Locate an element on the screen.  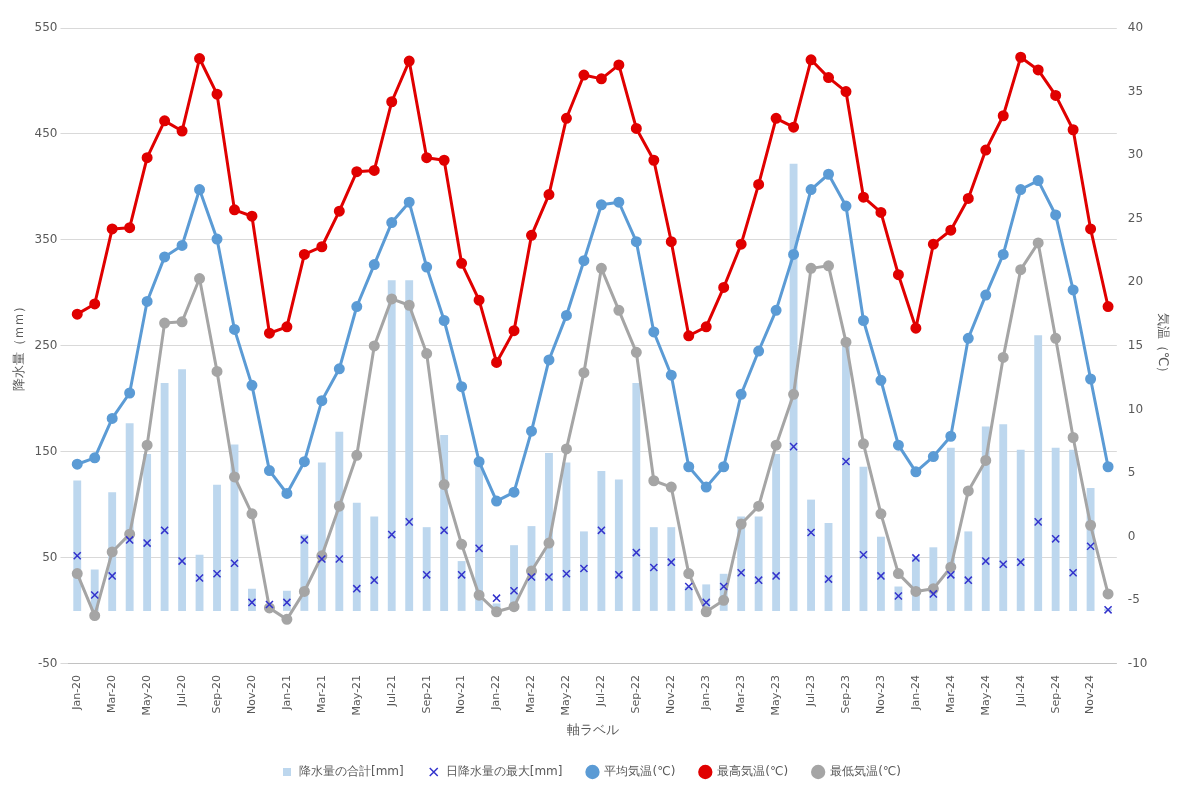
x-tick-label: Jul-22 is located at coordinates (601, 691).